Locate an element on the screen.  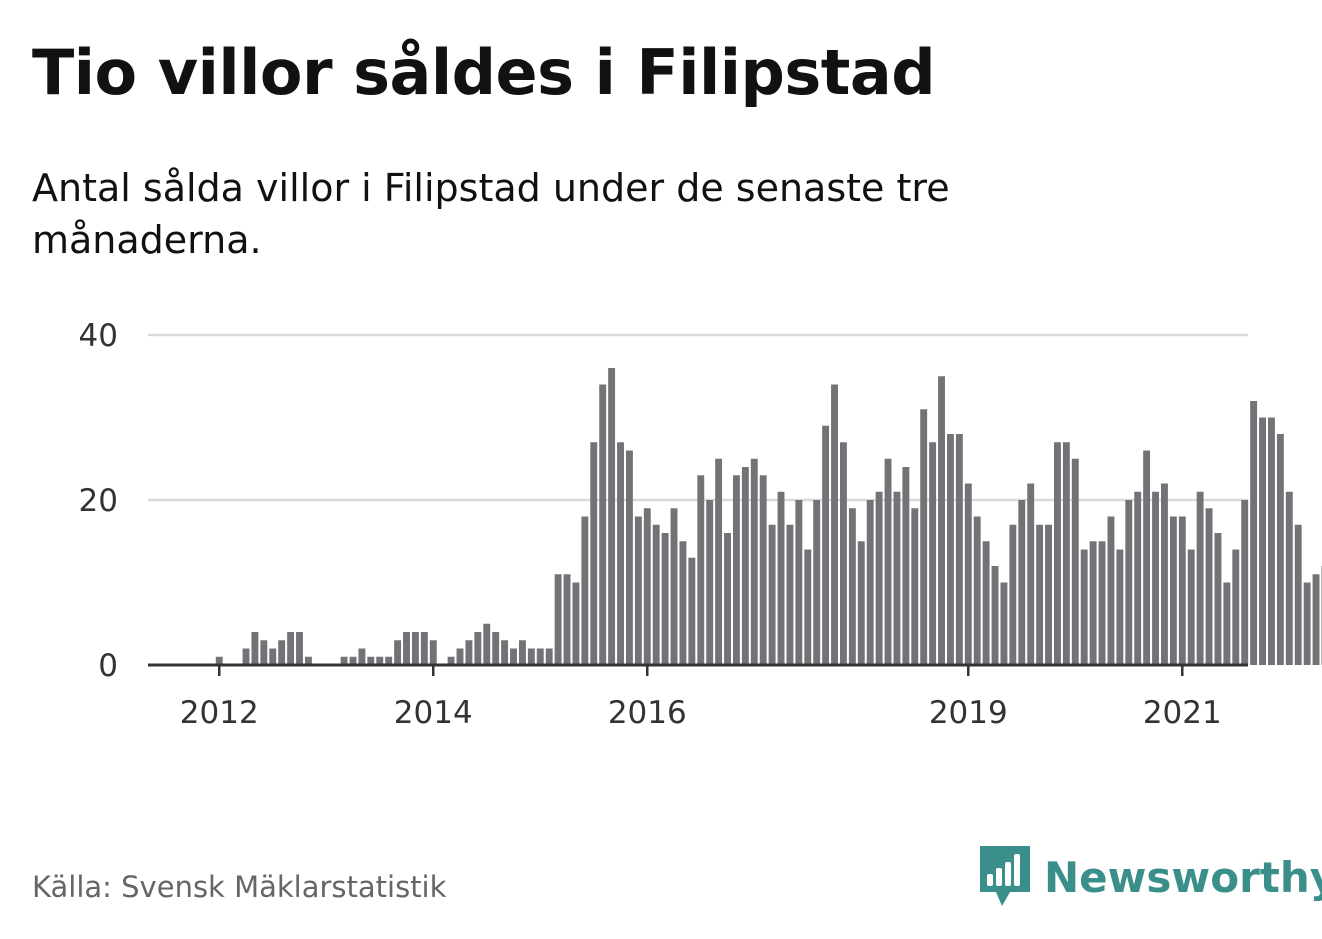
x-tick-label: 2014 is located at coordinates (433, 713).